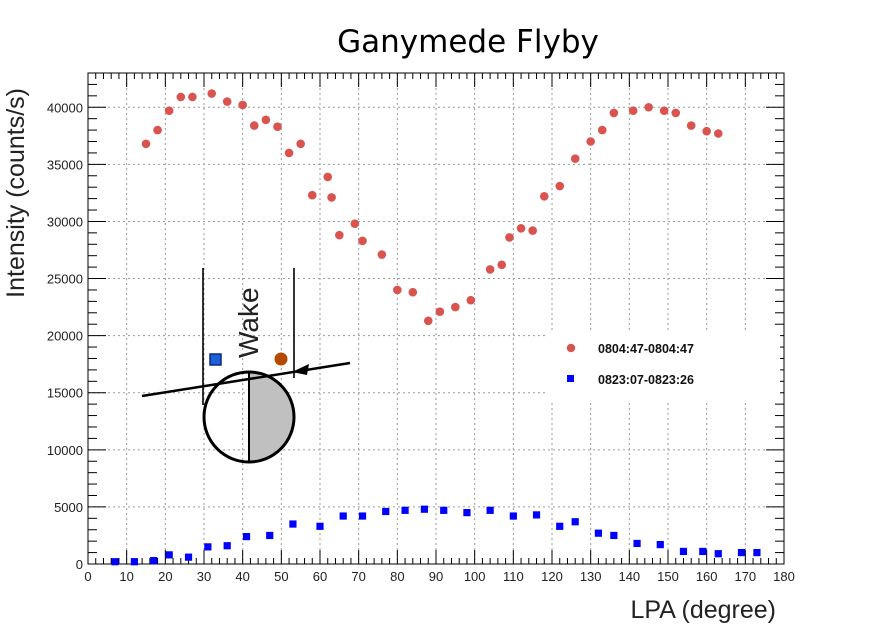 The height and width of the screenshot is (628, 873). What do you see at coordinates (571, 348) in the screenshot?
I see `legend-marker-red` at bounding box center [571, 348].